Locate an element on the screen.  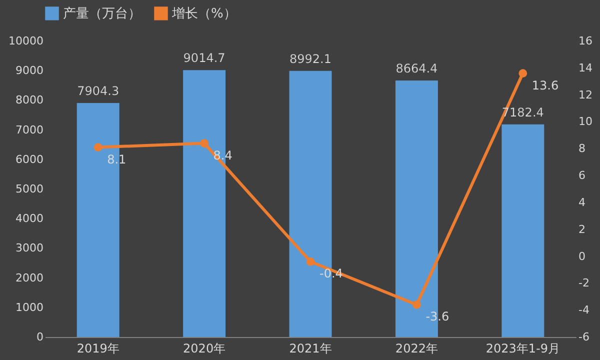
y-tick-label: 8000 is located at coordinates (30, 100).